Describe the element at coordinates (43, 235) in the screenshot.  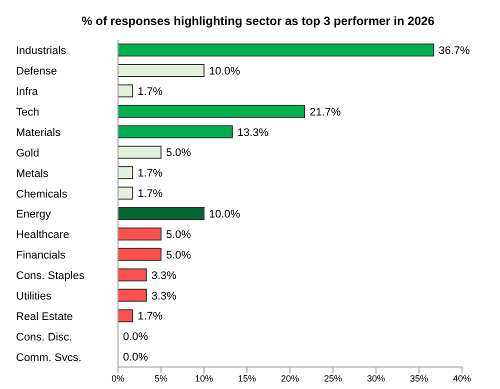
I see `y-tick-label: Healthcare` at that location.